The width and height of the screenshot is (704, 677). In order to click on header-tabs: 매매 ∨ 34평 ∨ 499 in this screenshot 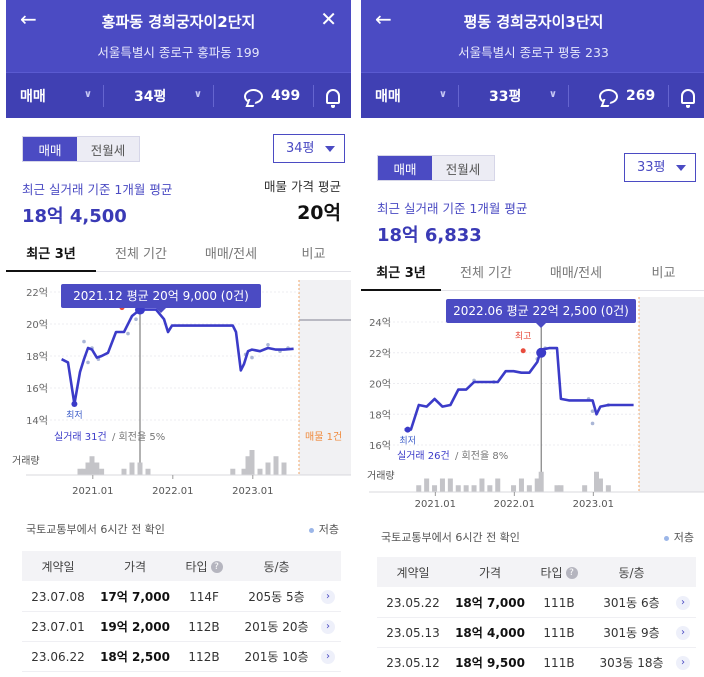, I will do `click(178, 95)`.